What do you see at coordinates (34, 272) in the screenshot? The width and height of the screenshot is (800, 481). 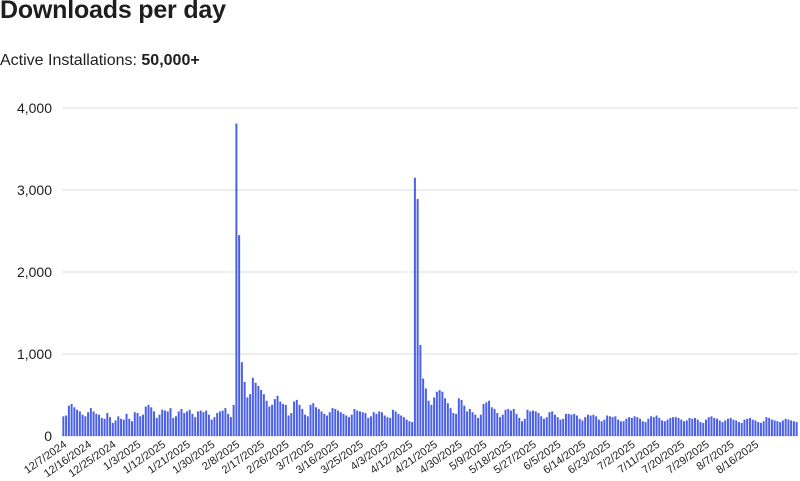 I see `y-tick-label: 2,000` at bounding box center [34, 272].